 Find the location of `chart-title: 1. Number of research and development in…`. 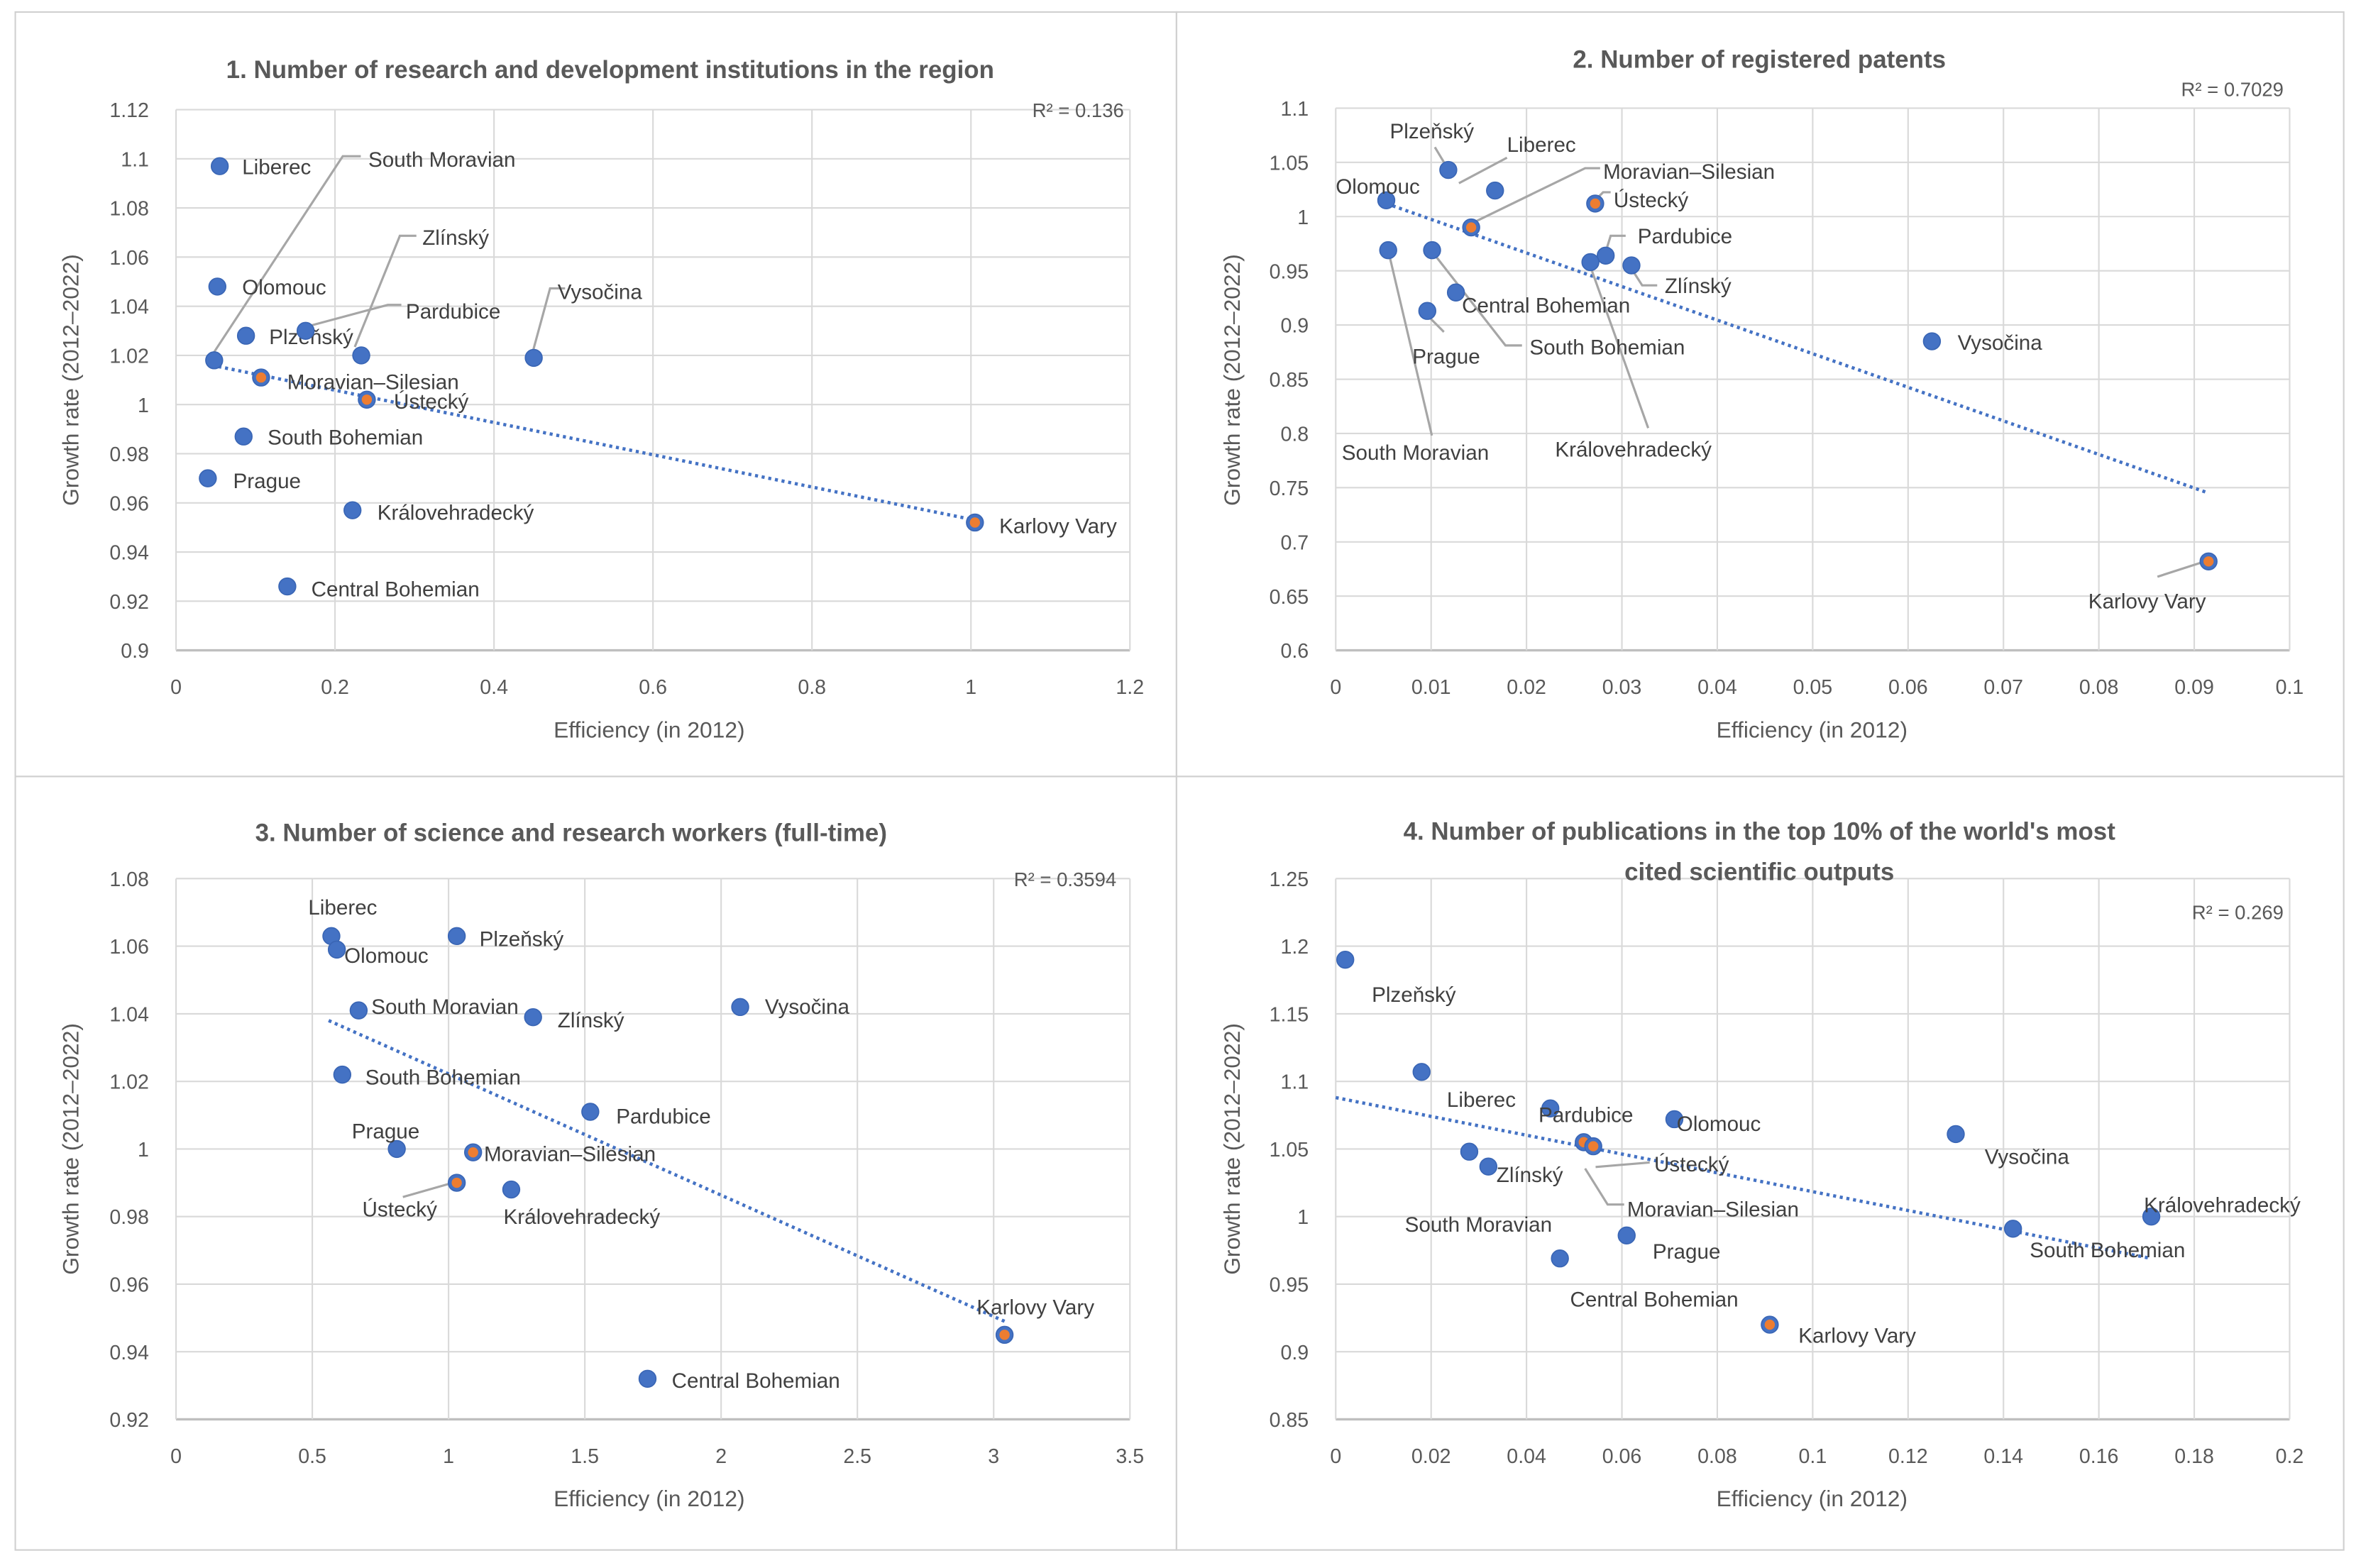

chart-title: 1. Number of research and development in… is located at coordinates (610, 70).